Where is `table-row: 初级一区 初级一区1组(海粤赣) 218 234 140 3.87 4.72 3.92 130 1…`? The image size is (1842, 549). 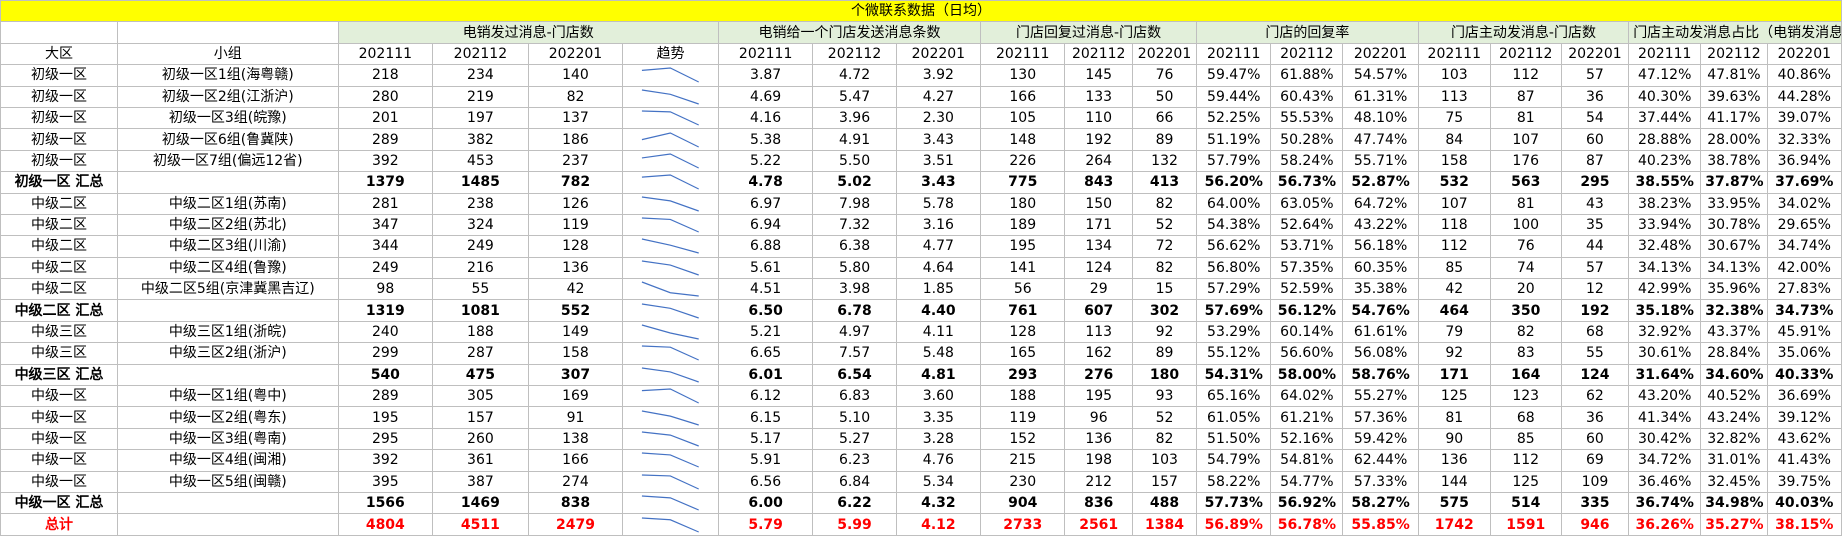 table-row: 初级一区 初级一区1组(海粤赣) 218 234 140 3.87 4.72 3.92 130 1… is located at coordinates (921, 75).